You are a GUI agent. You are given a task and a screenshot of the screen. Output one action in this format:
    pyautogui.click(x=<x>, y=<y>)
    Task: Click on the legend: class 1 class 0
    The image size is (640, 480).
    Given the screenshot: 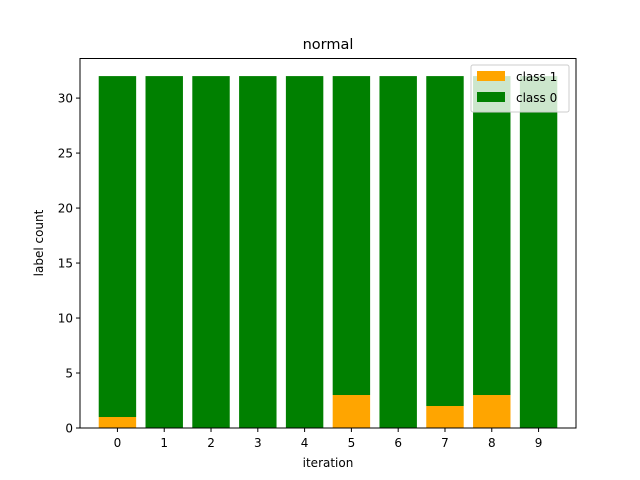 What is the action you would take?
    pyautogui.click(x=520, y=88)
    